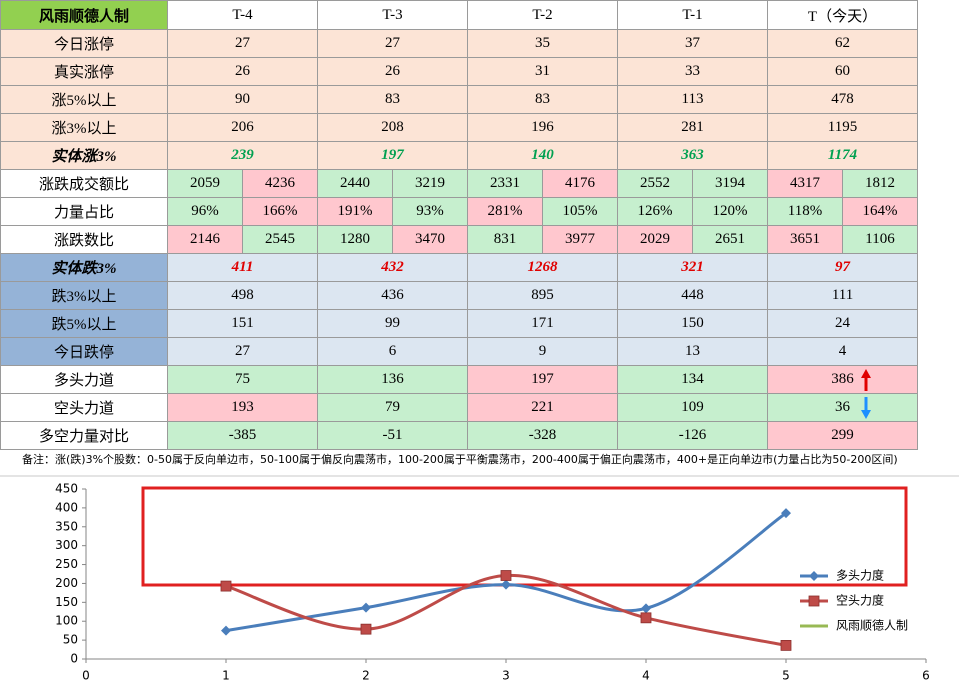  I want to click on cell: 281%, so click(505, 211).